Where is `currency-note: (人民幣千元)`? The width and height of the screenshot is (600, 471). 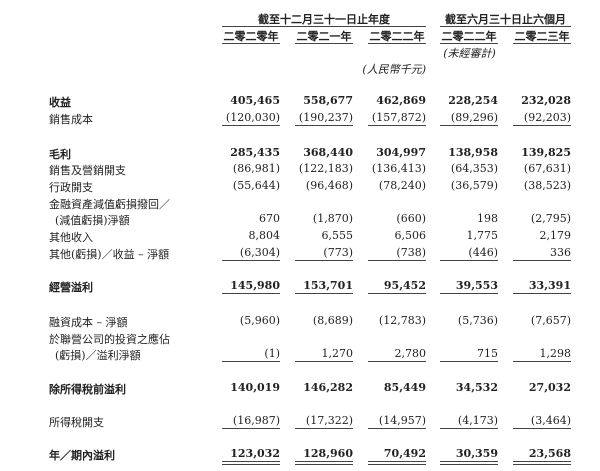
currency-note: (人民幣千元) is located at coordinates (394, 69).